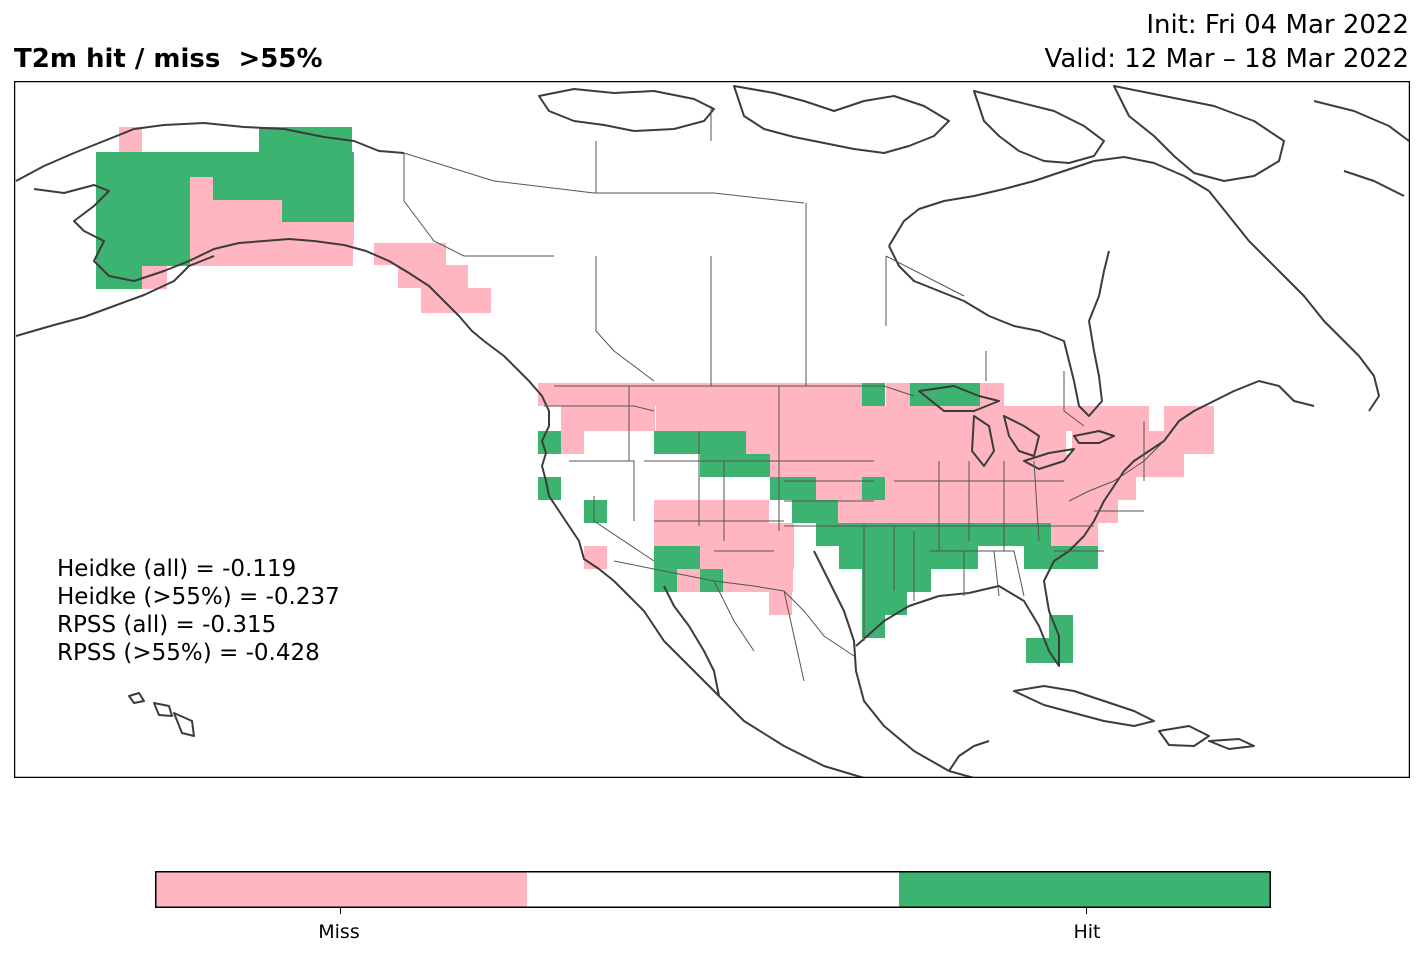 This screenshot has width=1425, height=958. I want to click on rpss-all-score: RPSS (all) = -0.315, so click(167, 625).